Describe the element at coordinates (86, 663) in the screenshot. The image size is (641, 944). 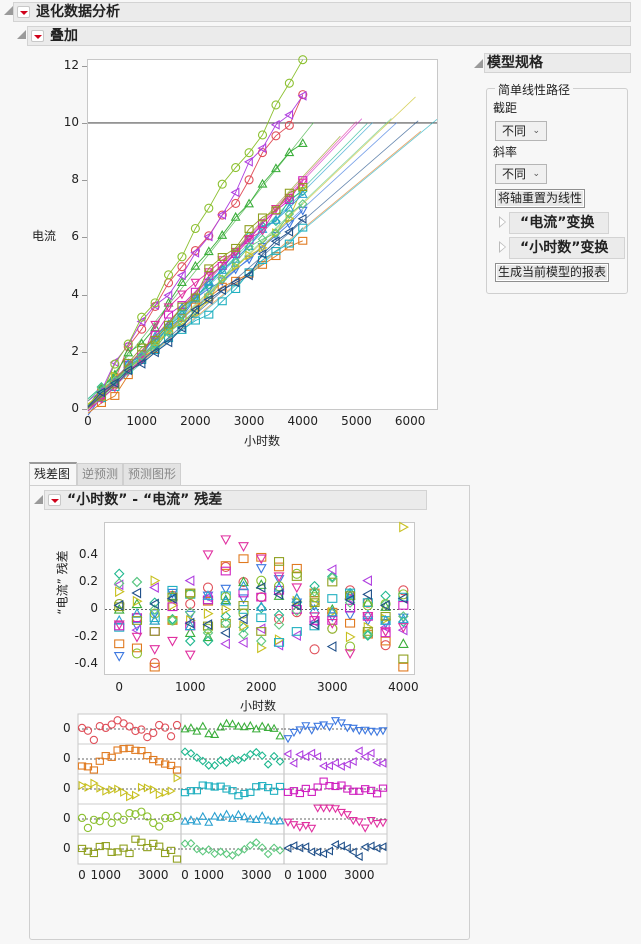
I see `tick-label: -0.4` at that location.